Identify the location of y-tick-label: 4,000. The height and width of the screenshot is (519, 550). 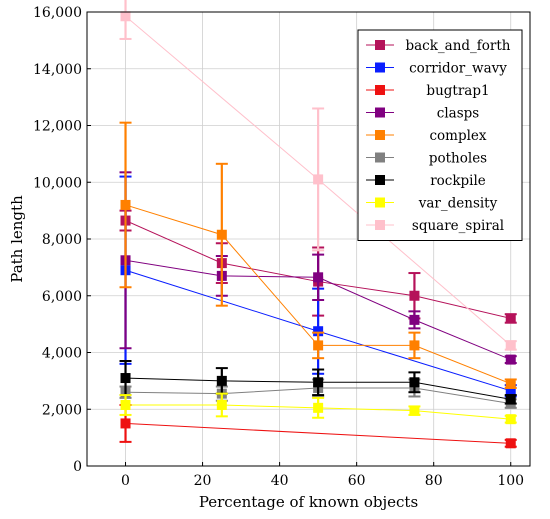
(62, 354).